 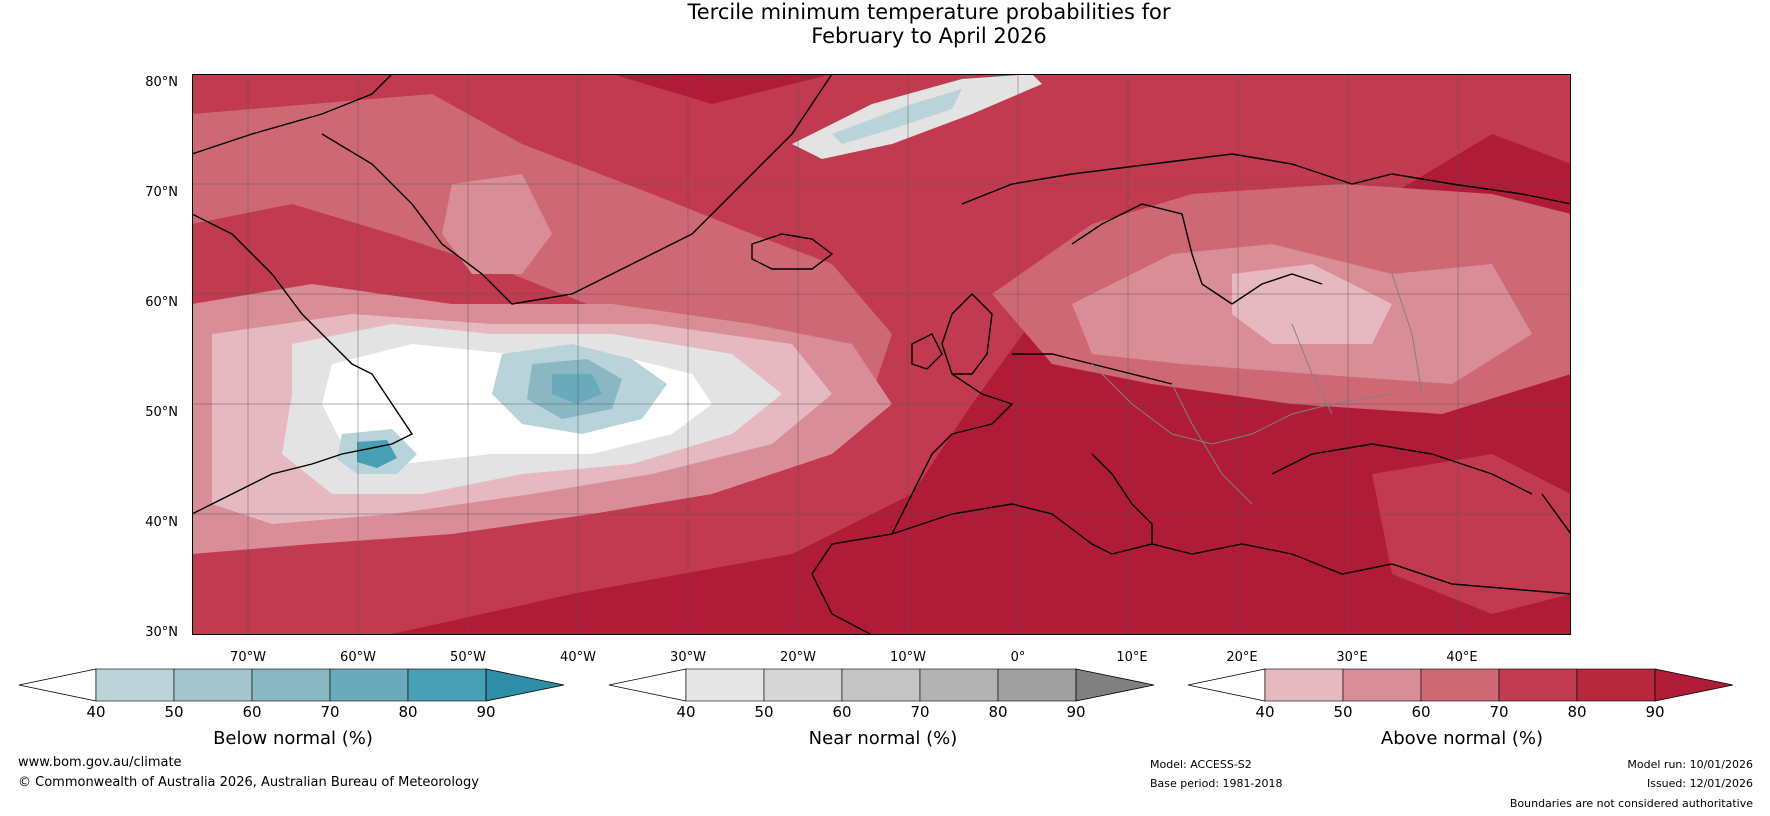 I want to click on below-colorbar-tick-label: 60, so click(x=252, y=712).